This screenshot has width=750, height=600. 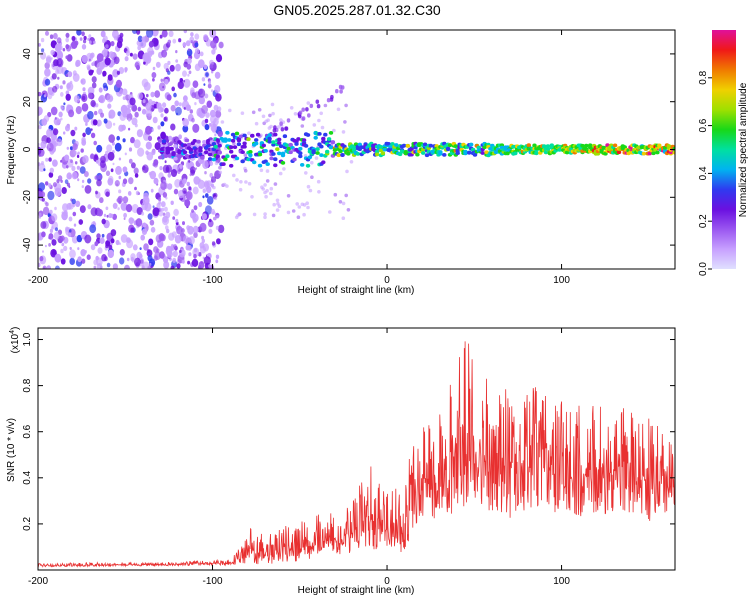 What do you see at coordinates (213, 581) in the screenshot?
I see `x-tick-label: -100` at bounding box center [213, 581].